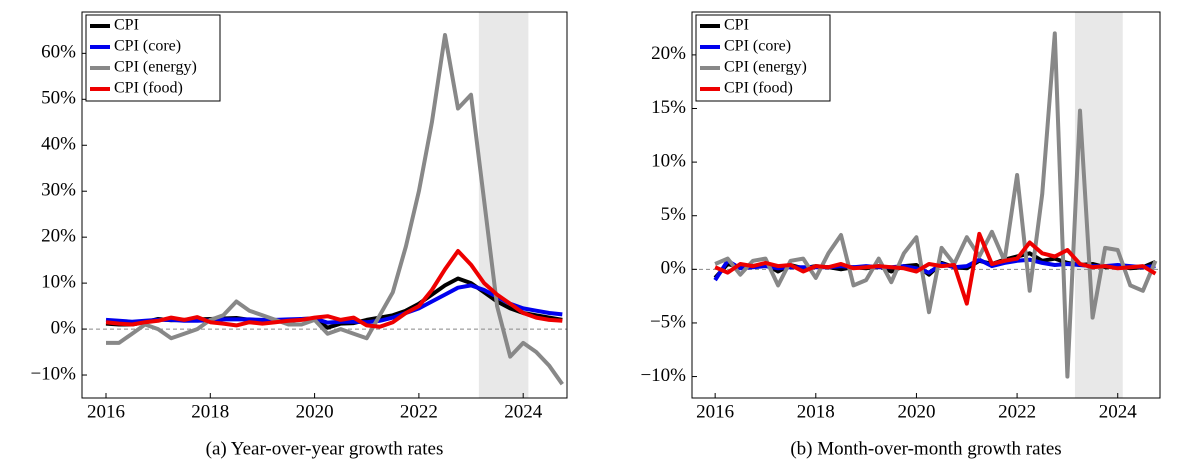 This screenshot has height=475, width=1198. What do you see at coordinates (1098, 205) in the screenshot?
I see `shaded-region` at bounding box center [1098, 205].